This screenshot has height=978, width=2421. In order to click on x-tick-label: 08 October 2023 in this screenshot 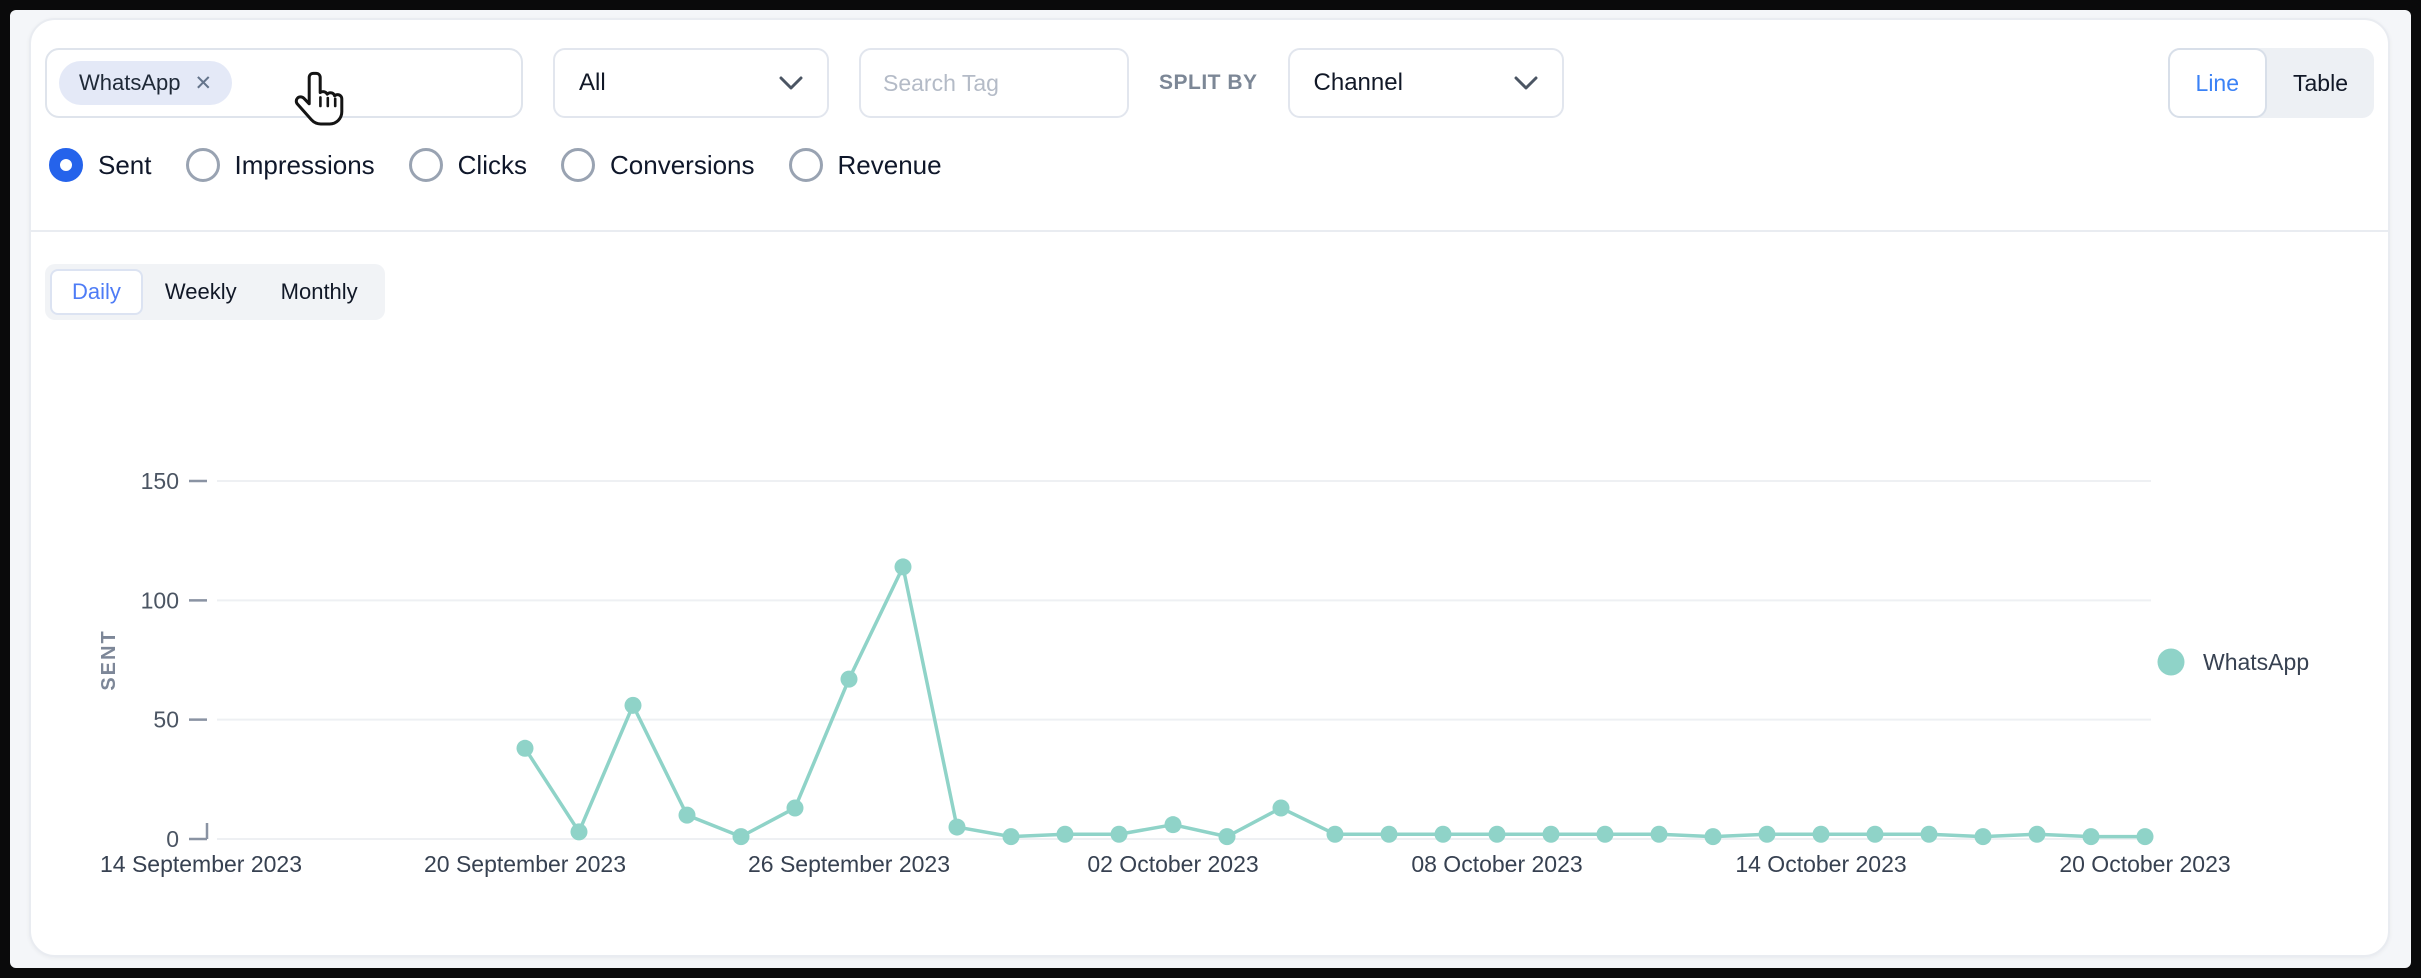, I will do `click(1496, 864)`.